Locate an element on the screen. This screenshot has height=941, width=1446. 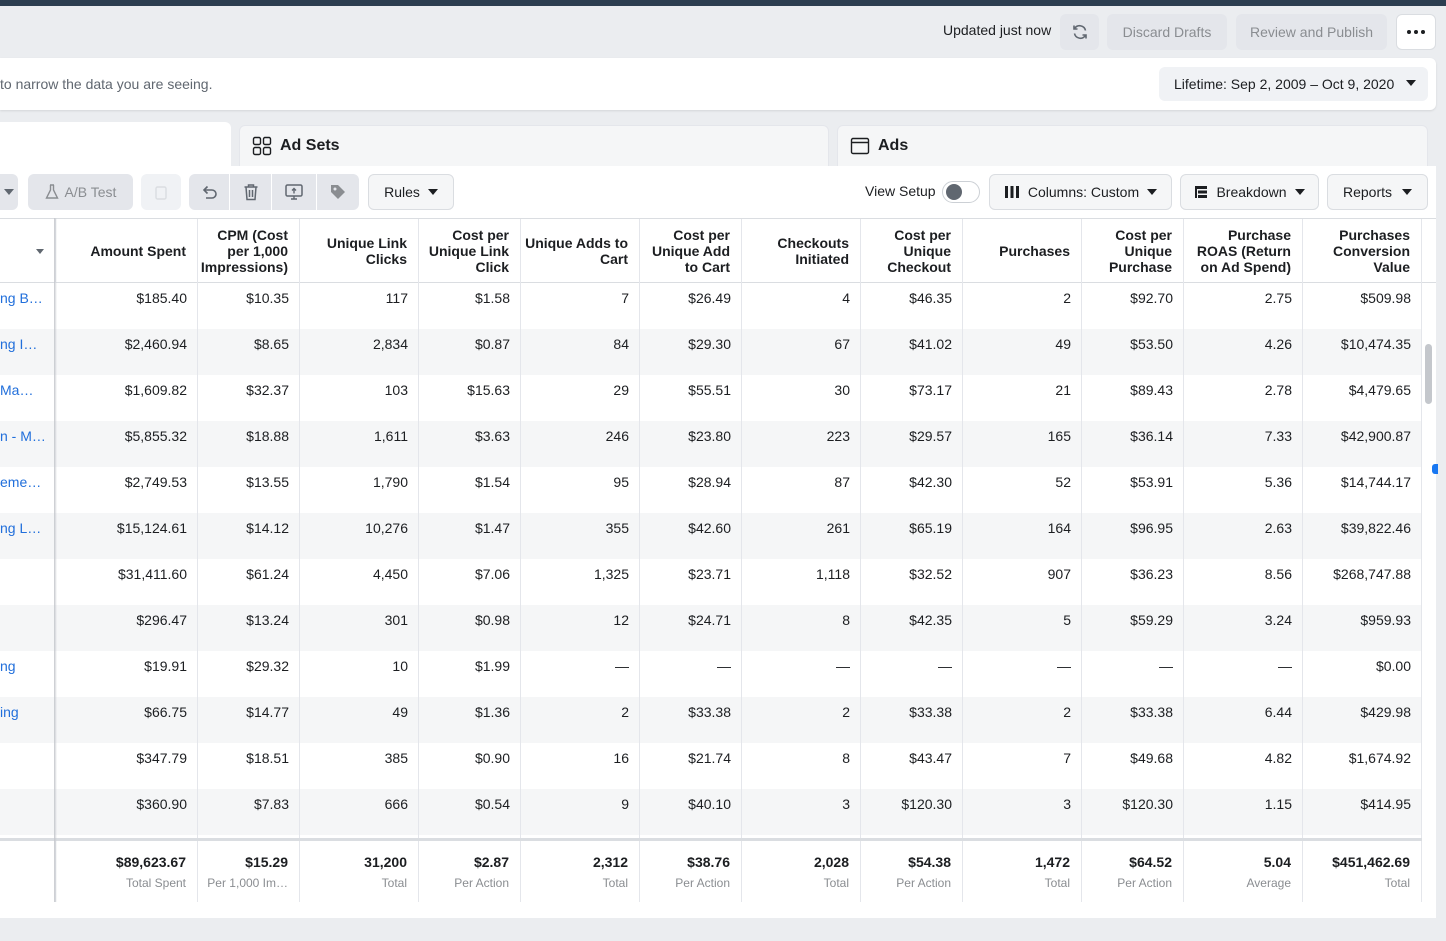
column-header: Cost per Unique Purchase is located at coordinates (1133, 251).